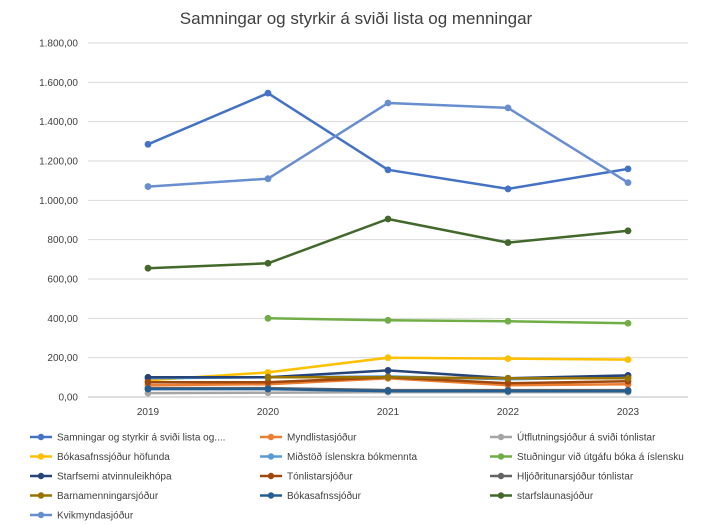 The image size is (713, 525). Describe the element at coordinates (58, 162) in the screenshot. I see `y-tick-label: 1.200,00` at that location.